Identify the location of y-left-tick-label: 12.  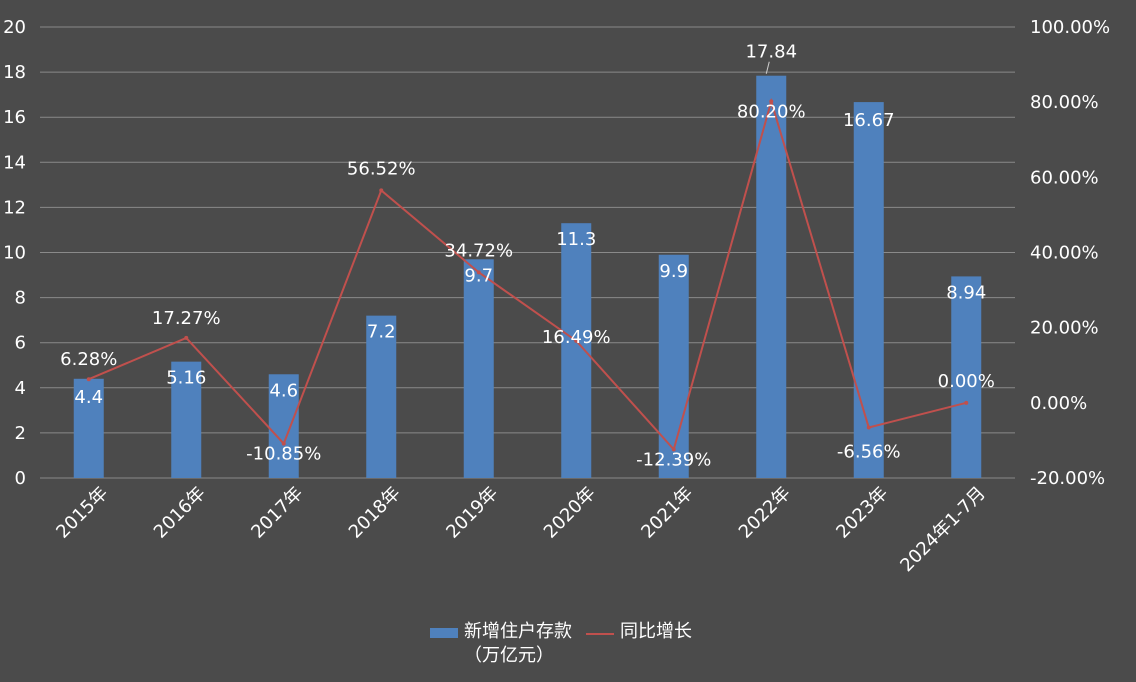
(14, 207).